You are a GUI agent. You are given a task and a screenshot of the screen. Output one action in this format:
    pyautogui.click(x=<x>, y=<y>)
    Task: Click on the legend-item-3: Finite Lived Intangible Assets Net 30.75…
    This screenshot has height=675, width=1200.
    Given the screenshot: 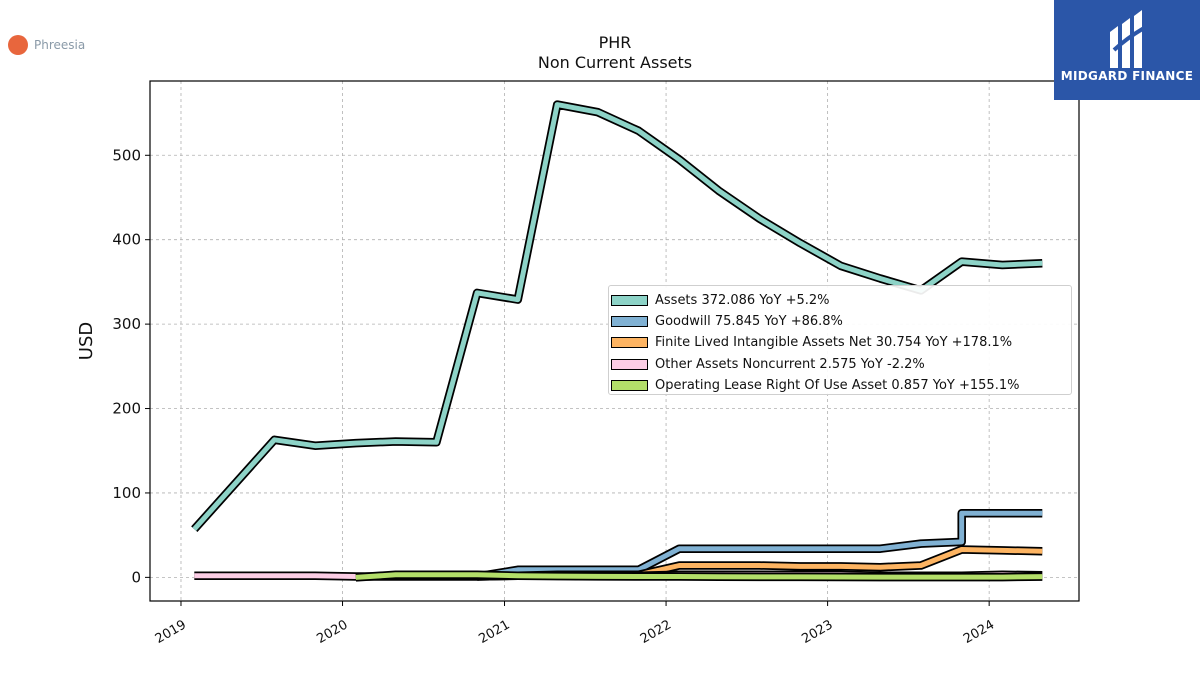 What is the action you would take?
    pyautogui.click(x=840, y=342)
    